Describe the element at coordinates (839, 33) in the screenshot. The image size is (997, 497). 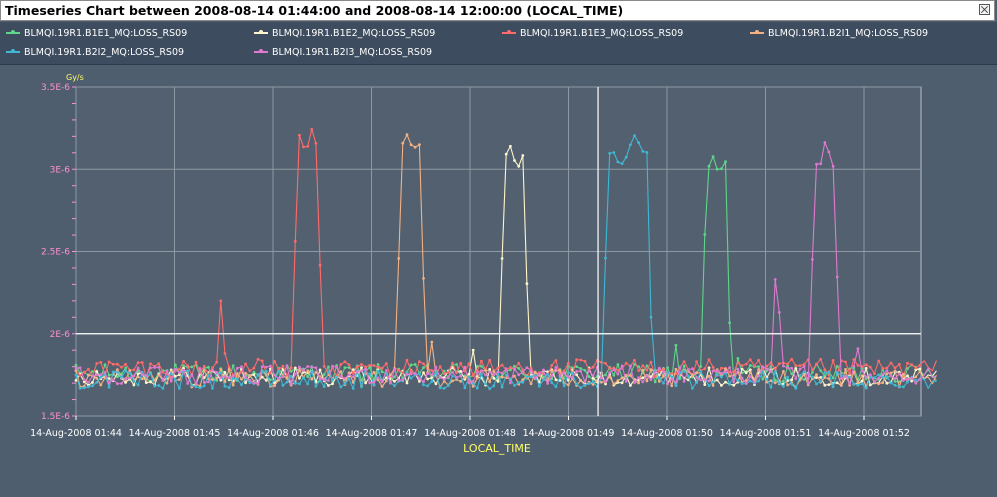
I see `legend-item-b2i1: BLMQI.19R1.B2I1_MQ:LOSS_RS09` at that location.